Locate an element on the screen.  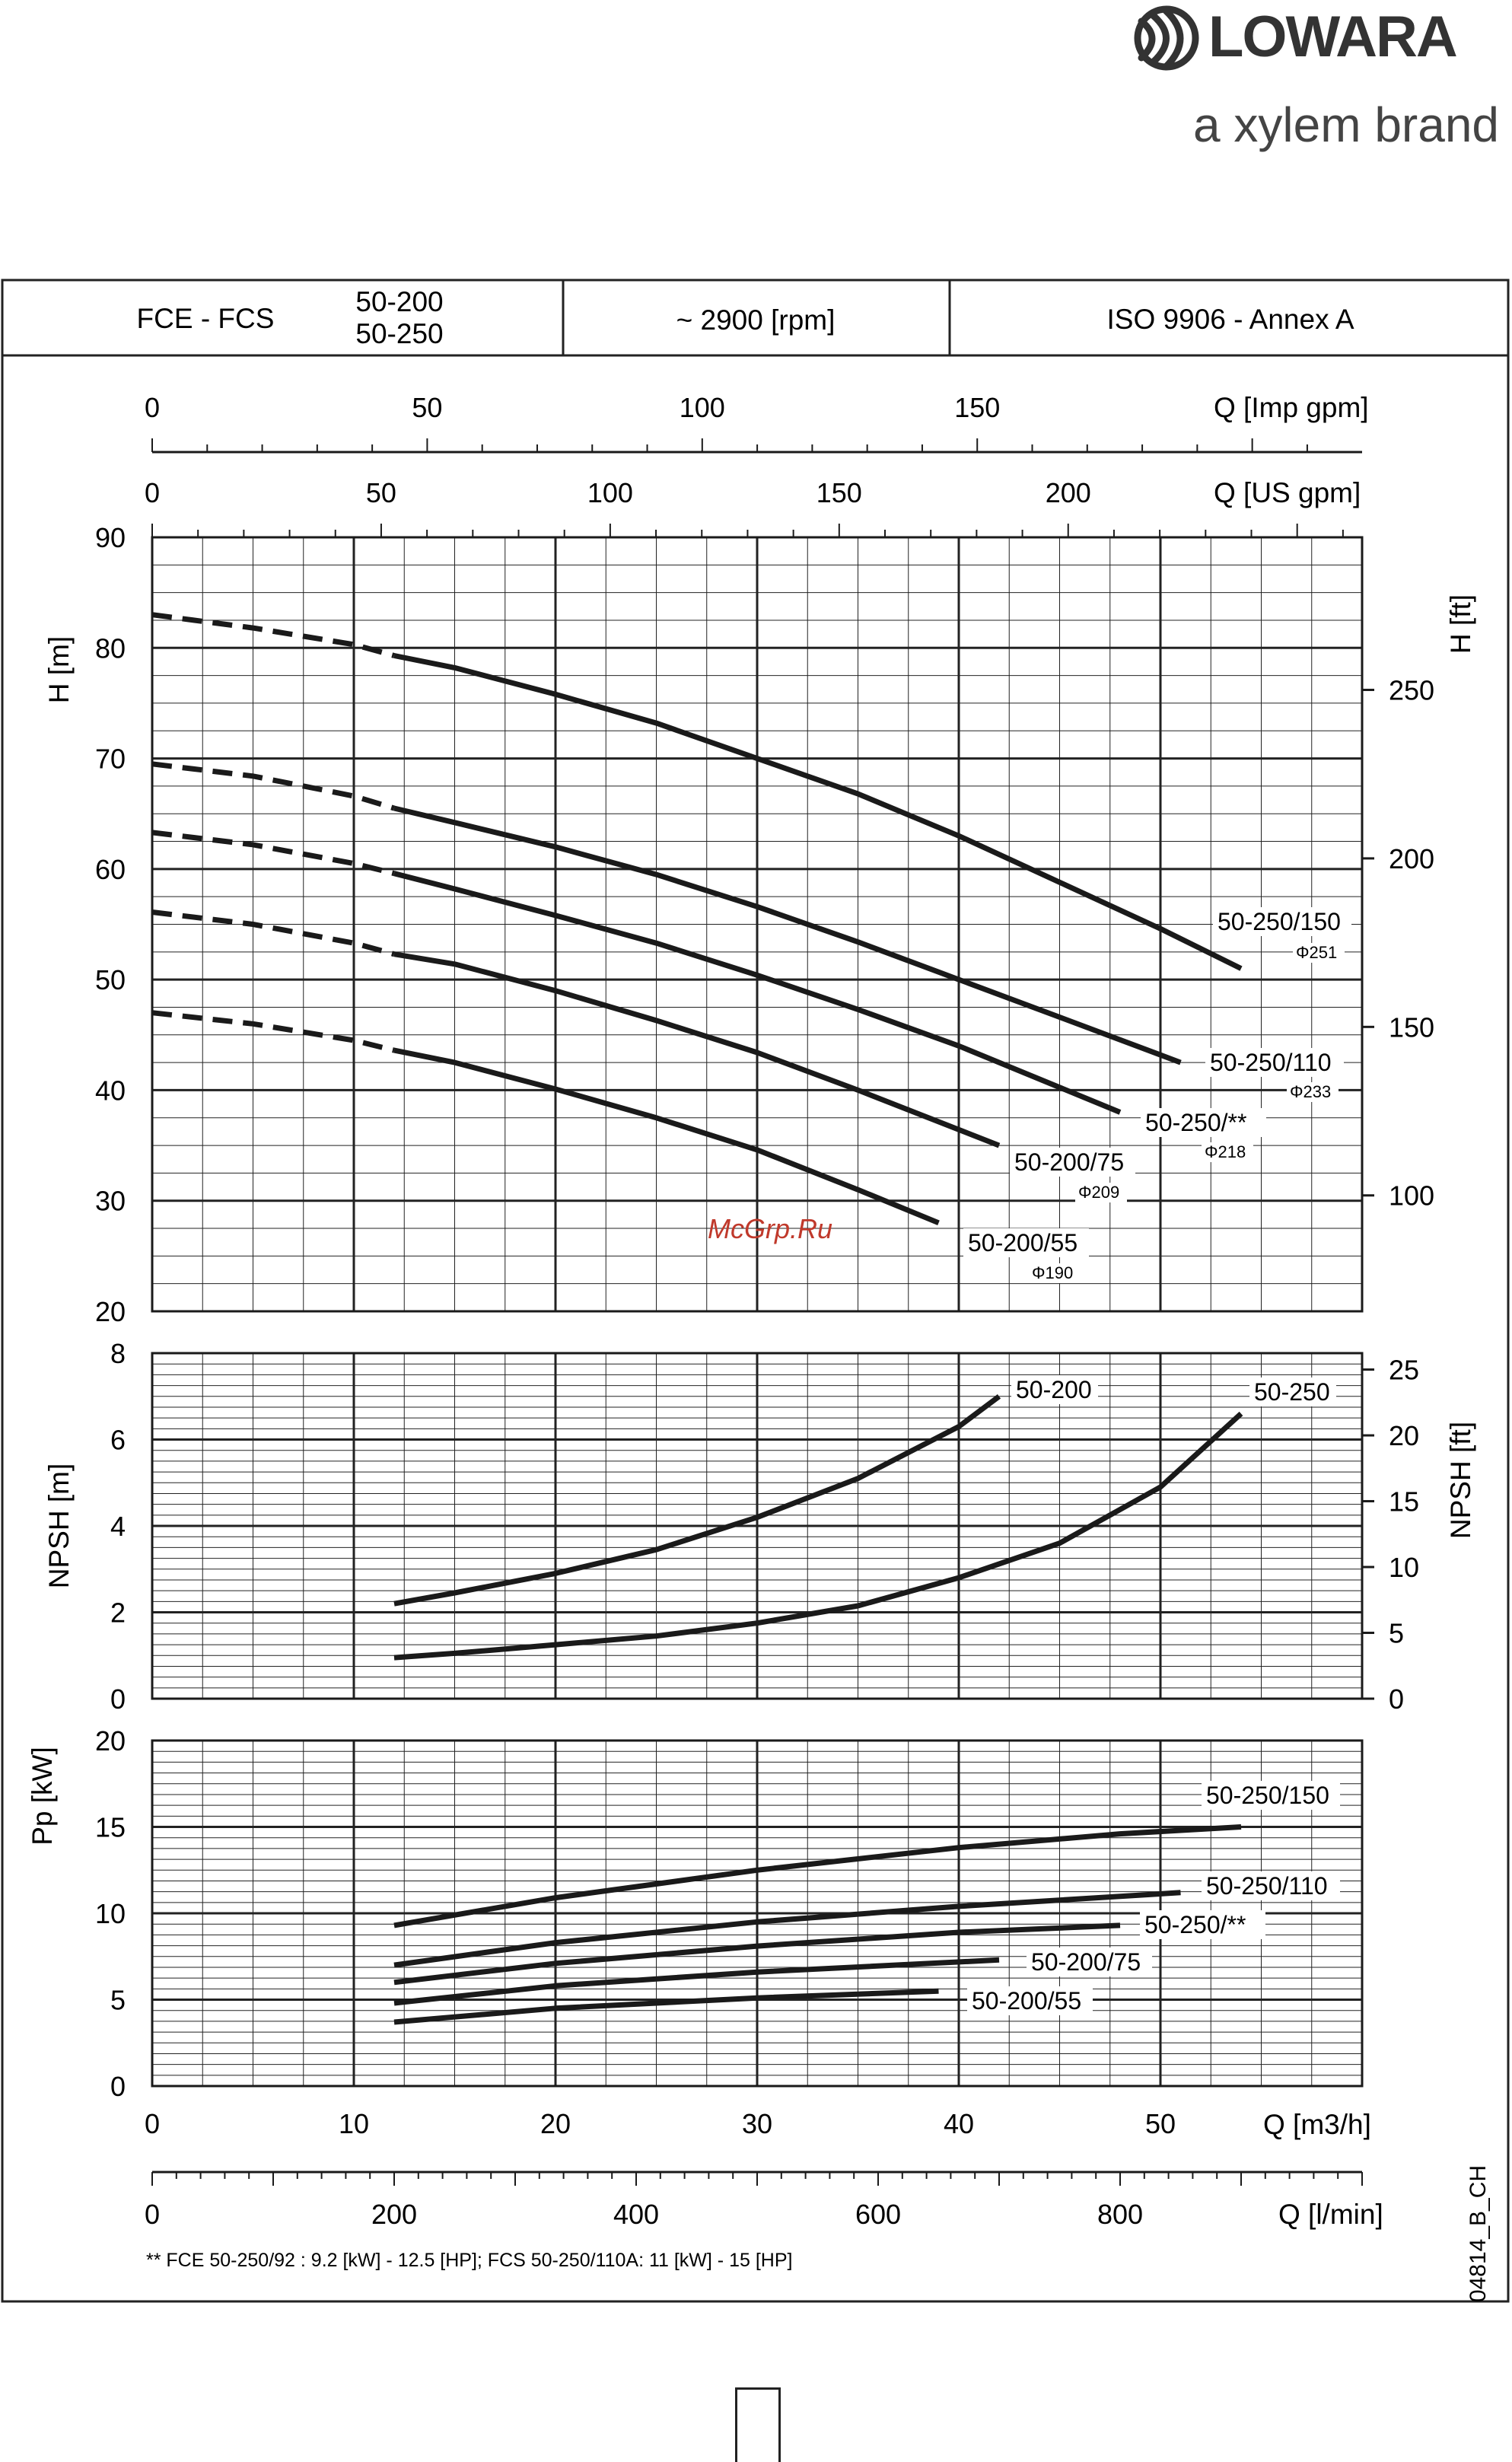
y-tick-label: 10 is located at coordinates (110, 1913).